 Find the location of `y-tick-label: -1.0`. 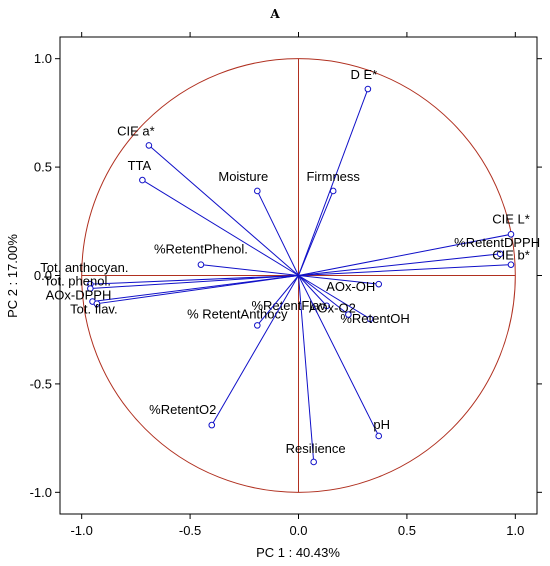

y-tick-label: -1.0 is located at coordinates (41, 492).